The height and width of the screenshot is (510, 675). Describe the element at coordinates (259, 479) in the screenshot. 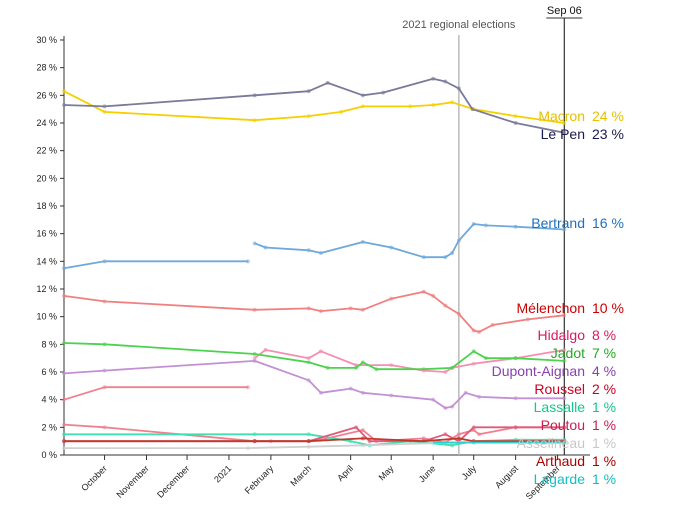

I see `x-tick-label: February` at that location.